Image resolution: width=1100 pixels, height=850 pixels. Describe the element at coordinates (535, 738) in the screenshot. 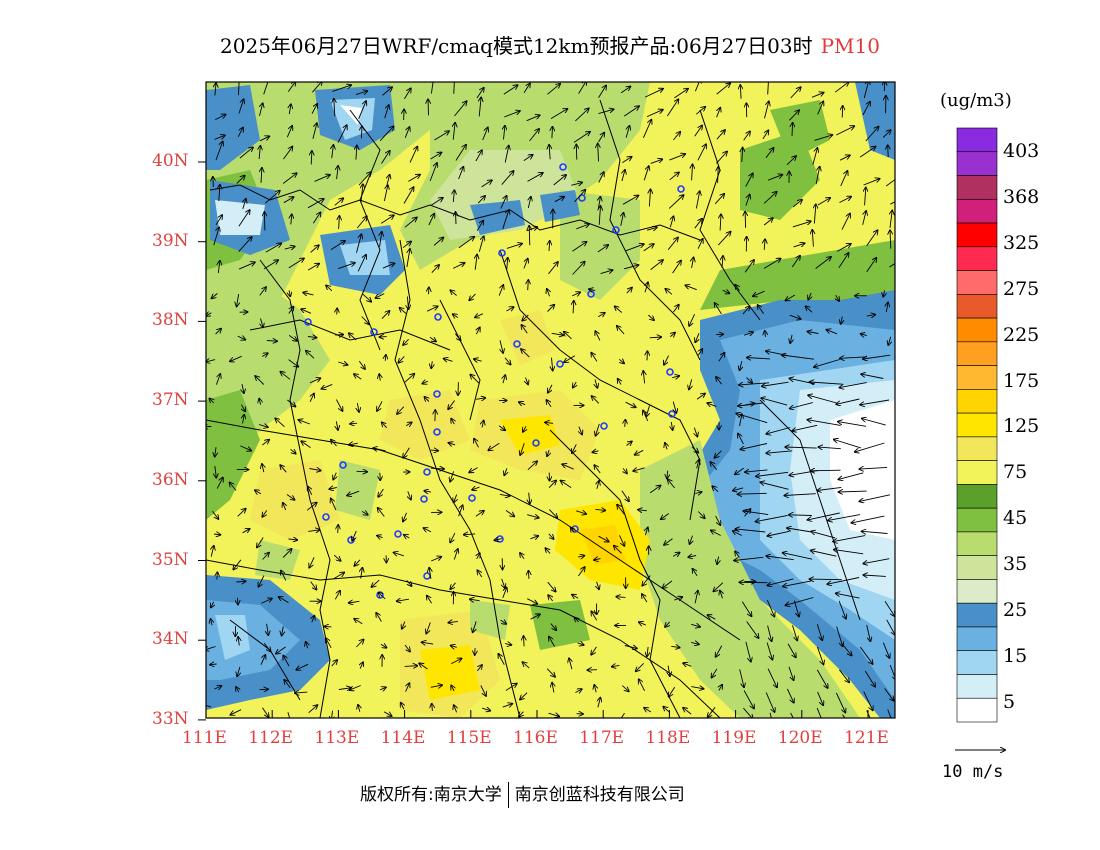

I see `lon-label: 116E` at that location.